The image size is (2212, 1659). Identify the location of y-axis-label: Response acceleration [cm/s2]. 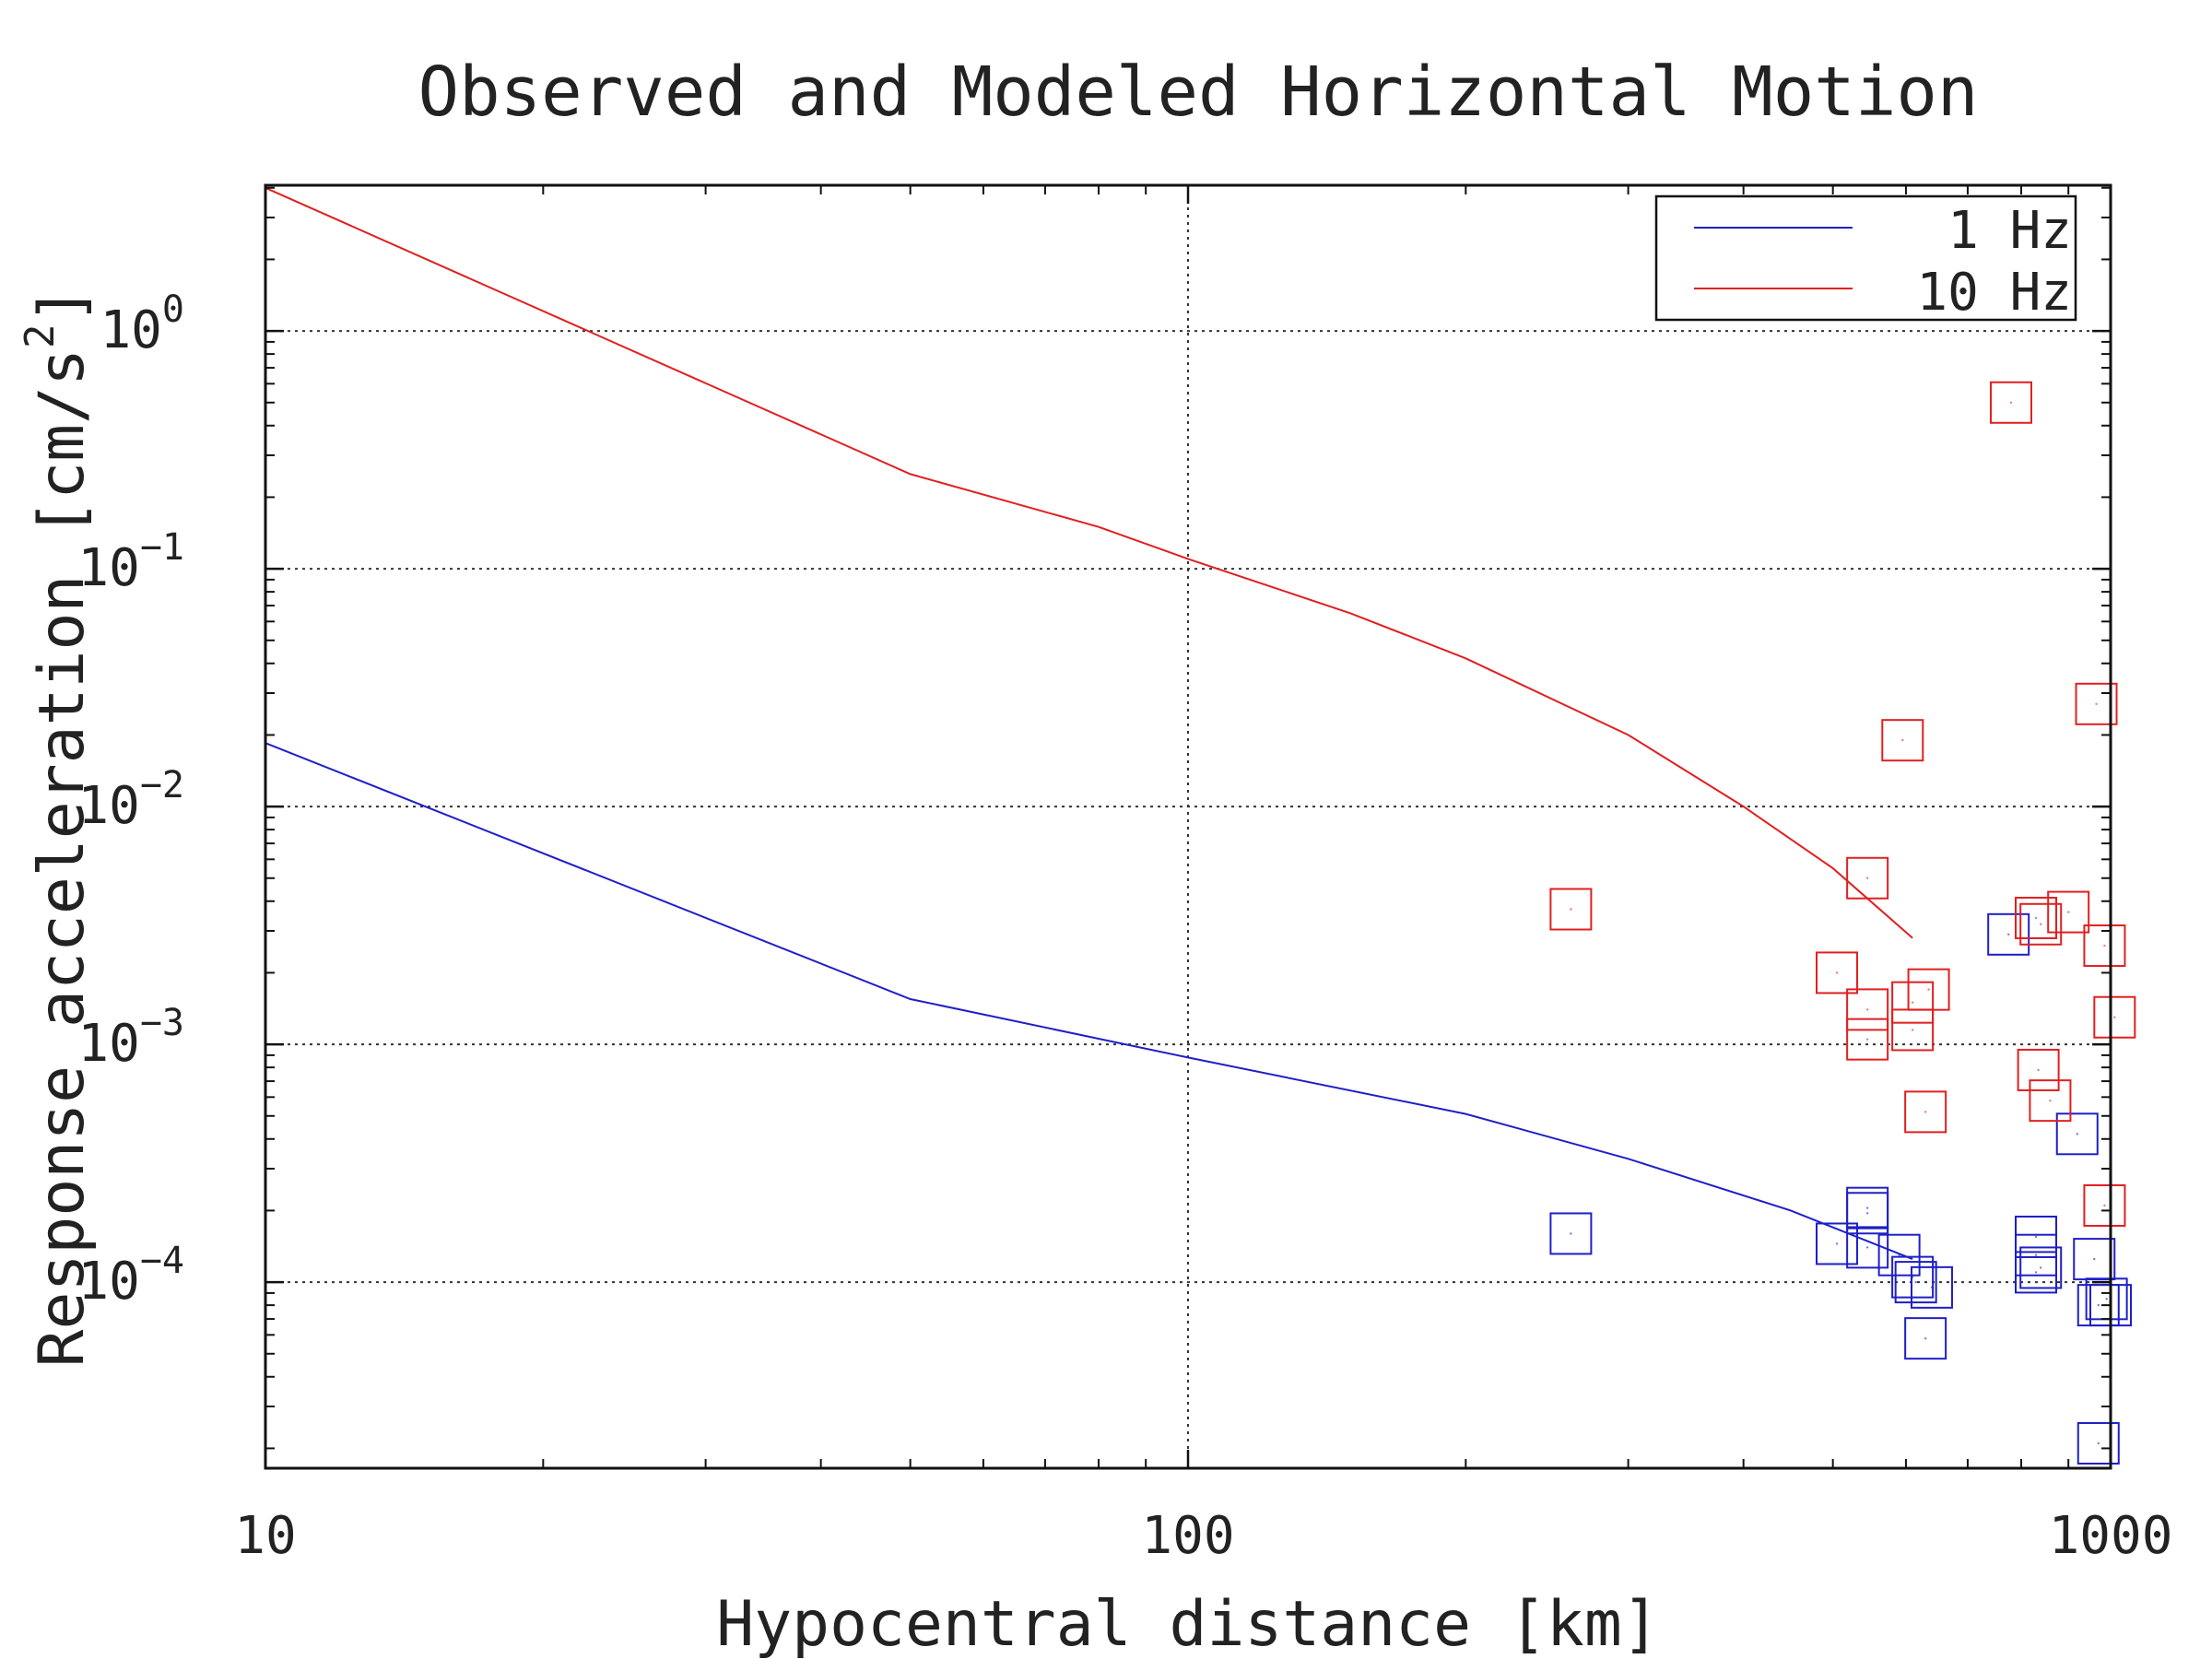
(58, 827).